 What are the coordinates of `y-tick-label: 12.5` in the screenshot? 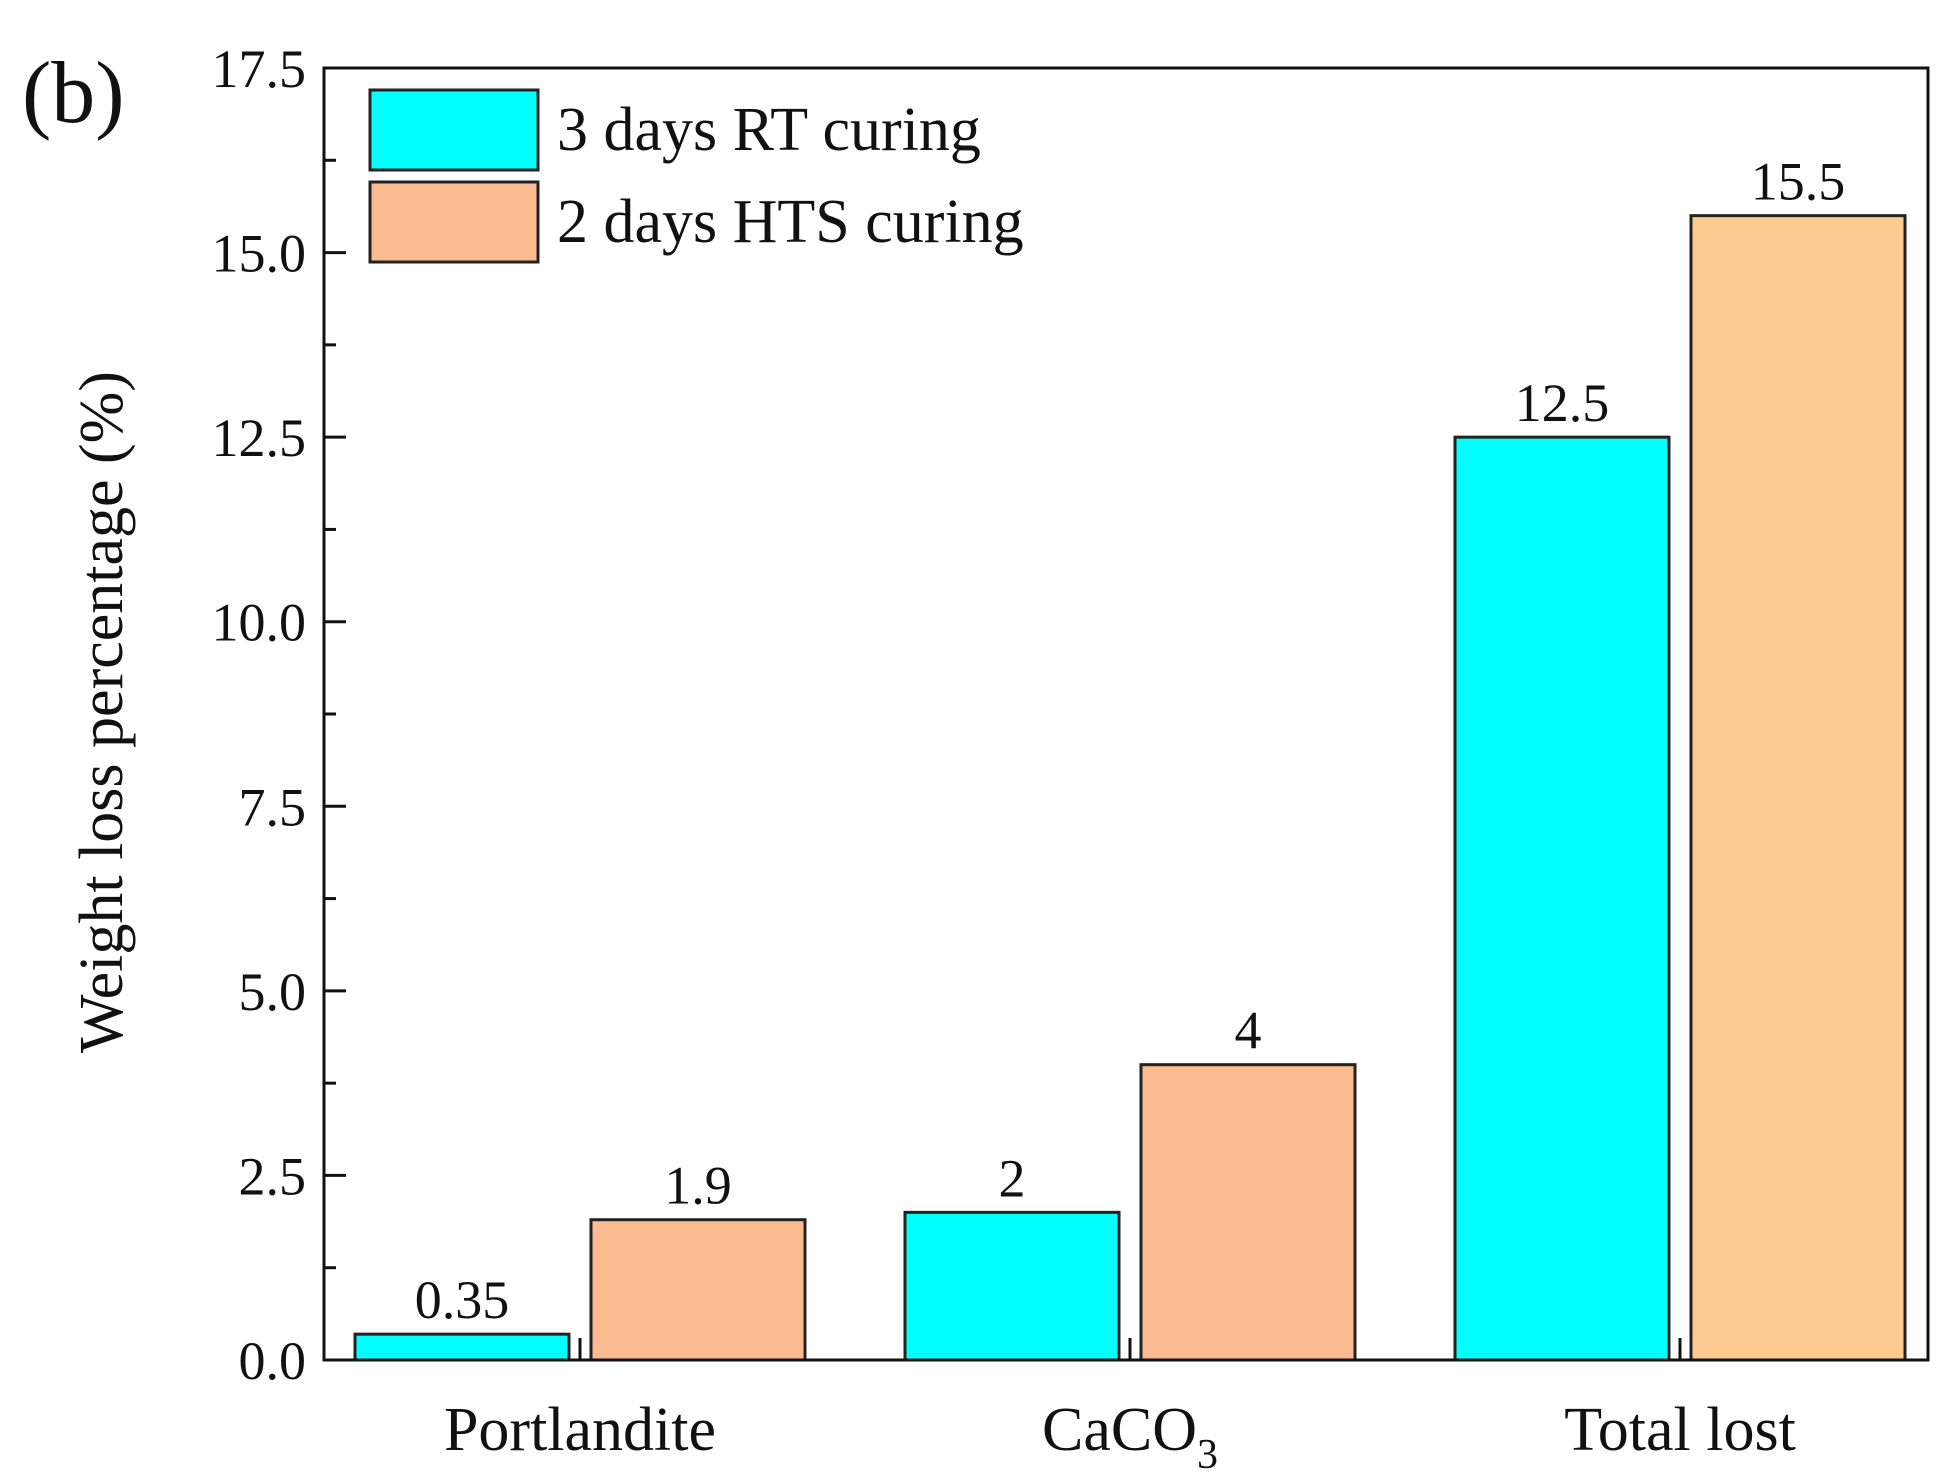 It's located at (259, 438).